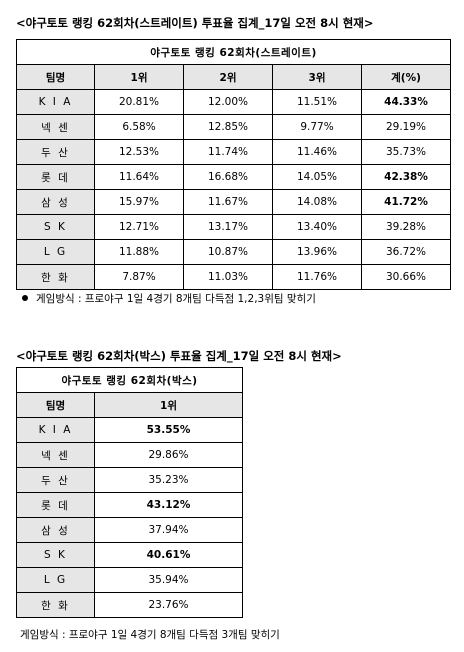  I want to click on total-cell: 29.19%, so click(406, 127).